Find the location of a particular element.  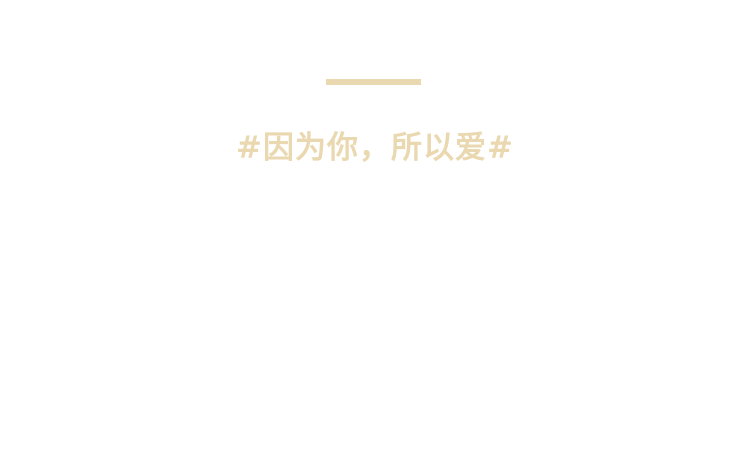

tagline-text: #因为你，所以爱# is located at coordinates (375, 148).